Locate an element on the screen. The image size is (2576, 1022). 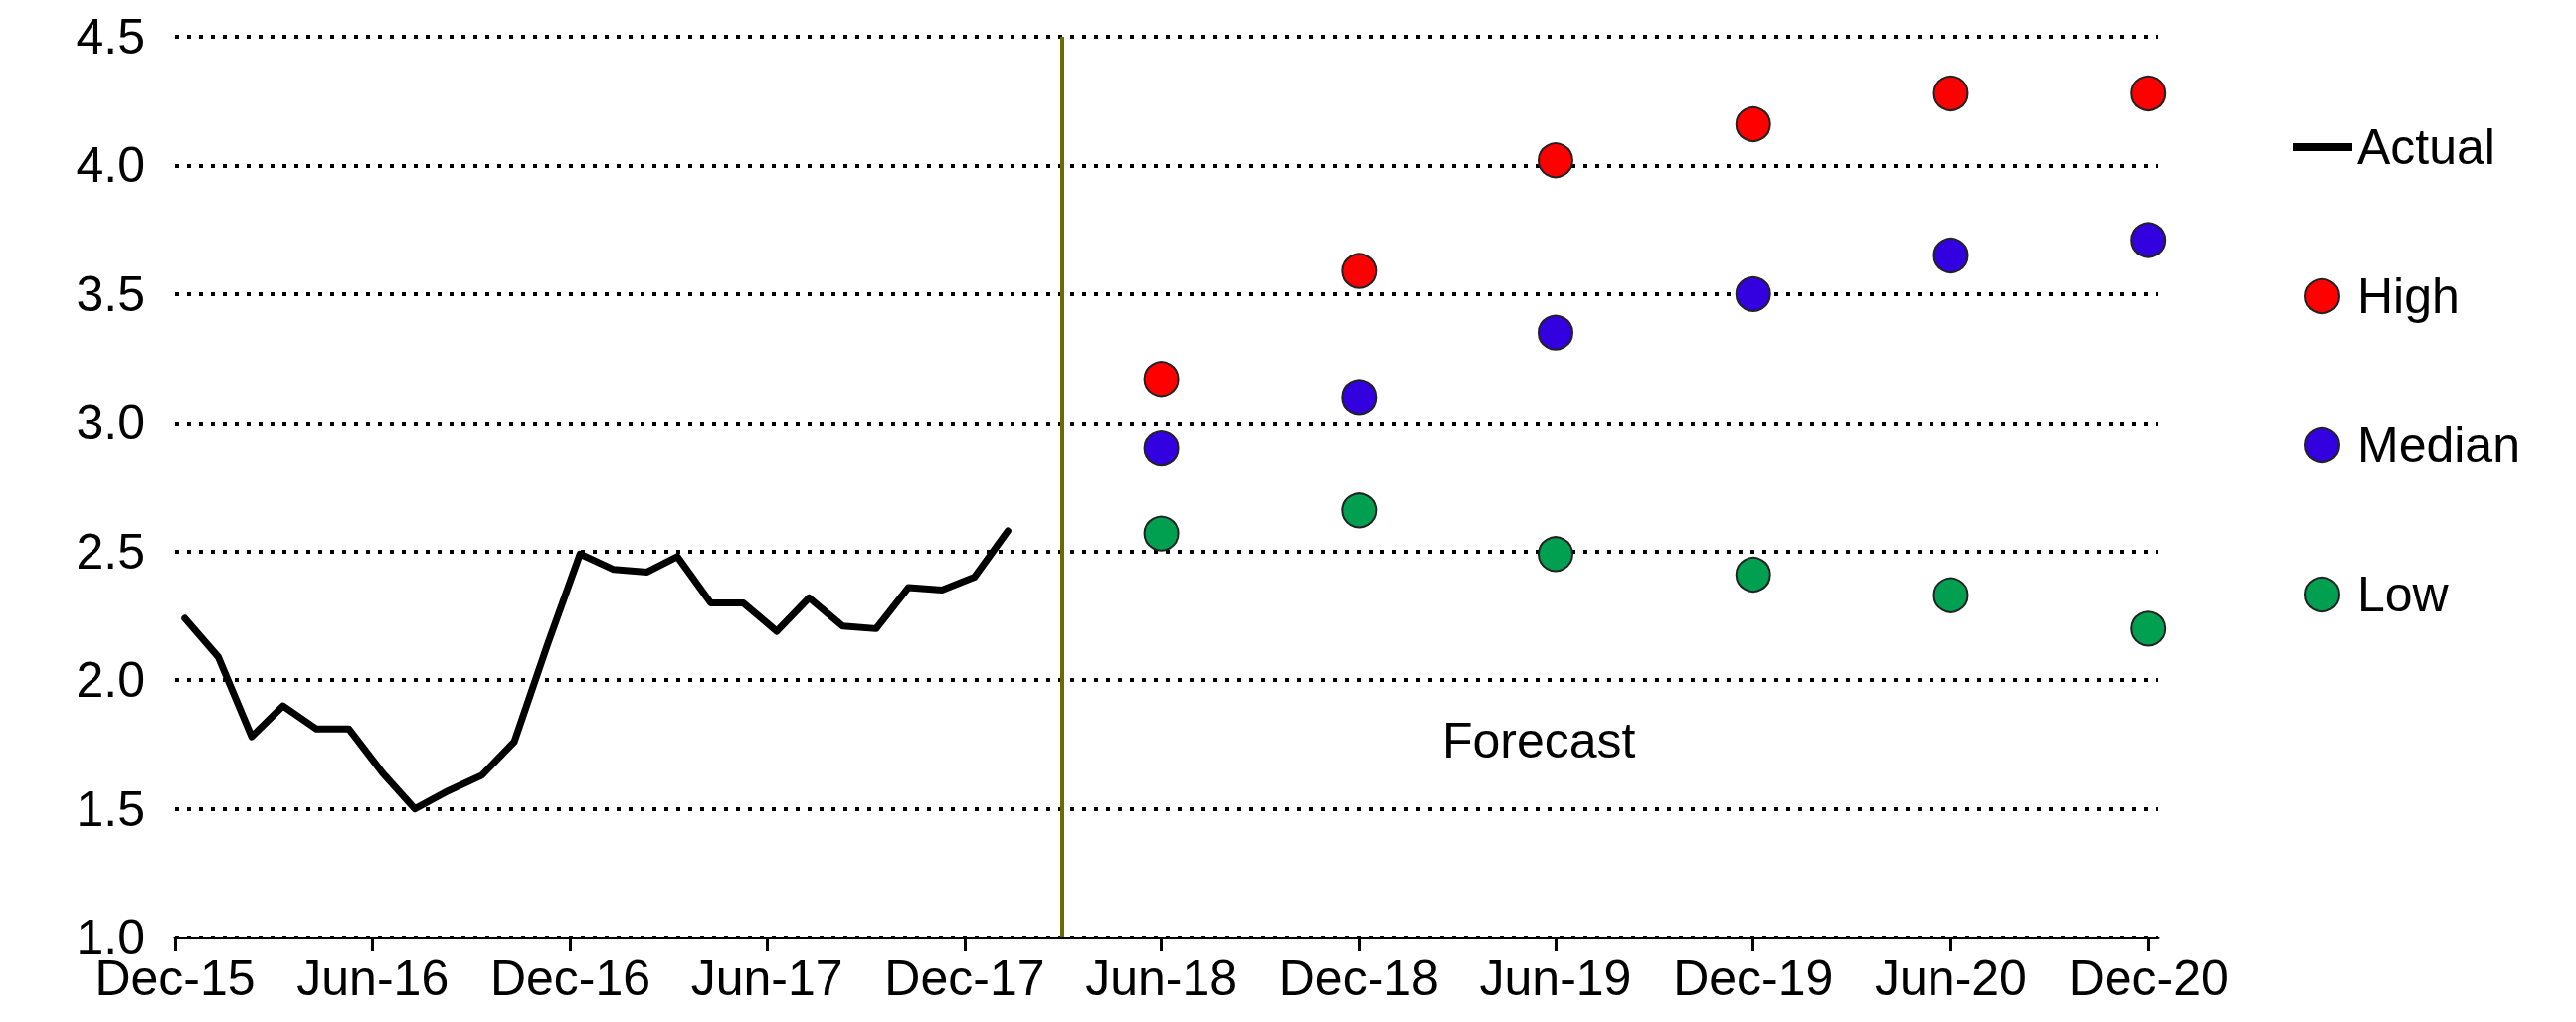
x-tick-label: Jun-16 is located at coordinates (373, 978).